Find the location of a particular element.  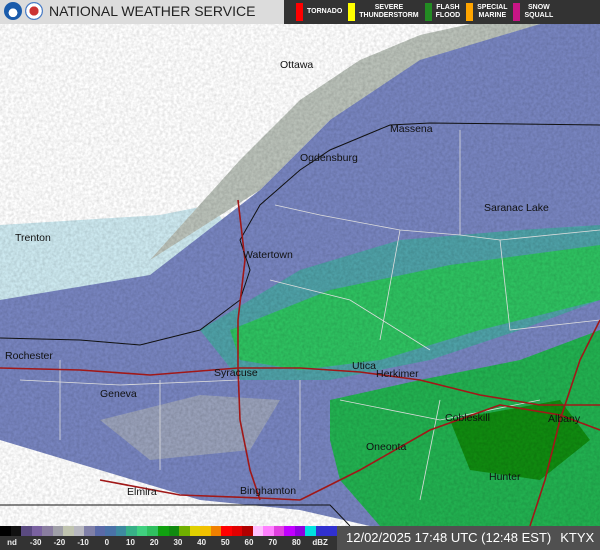

warning-type: TORNADO is located at coordinates (319, 12).